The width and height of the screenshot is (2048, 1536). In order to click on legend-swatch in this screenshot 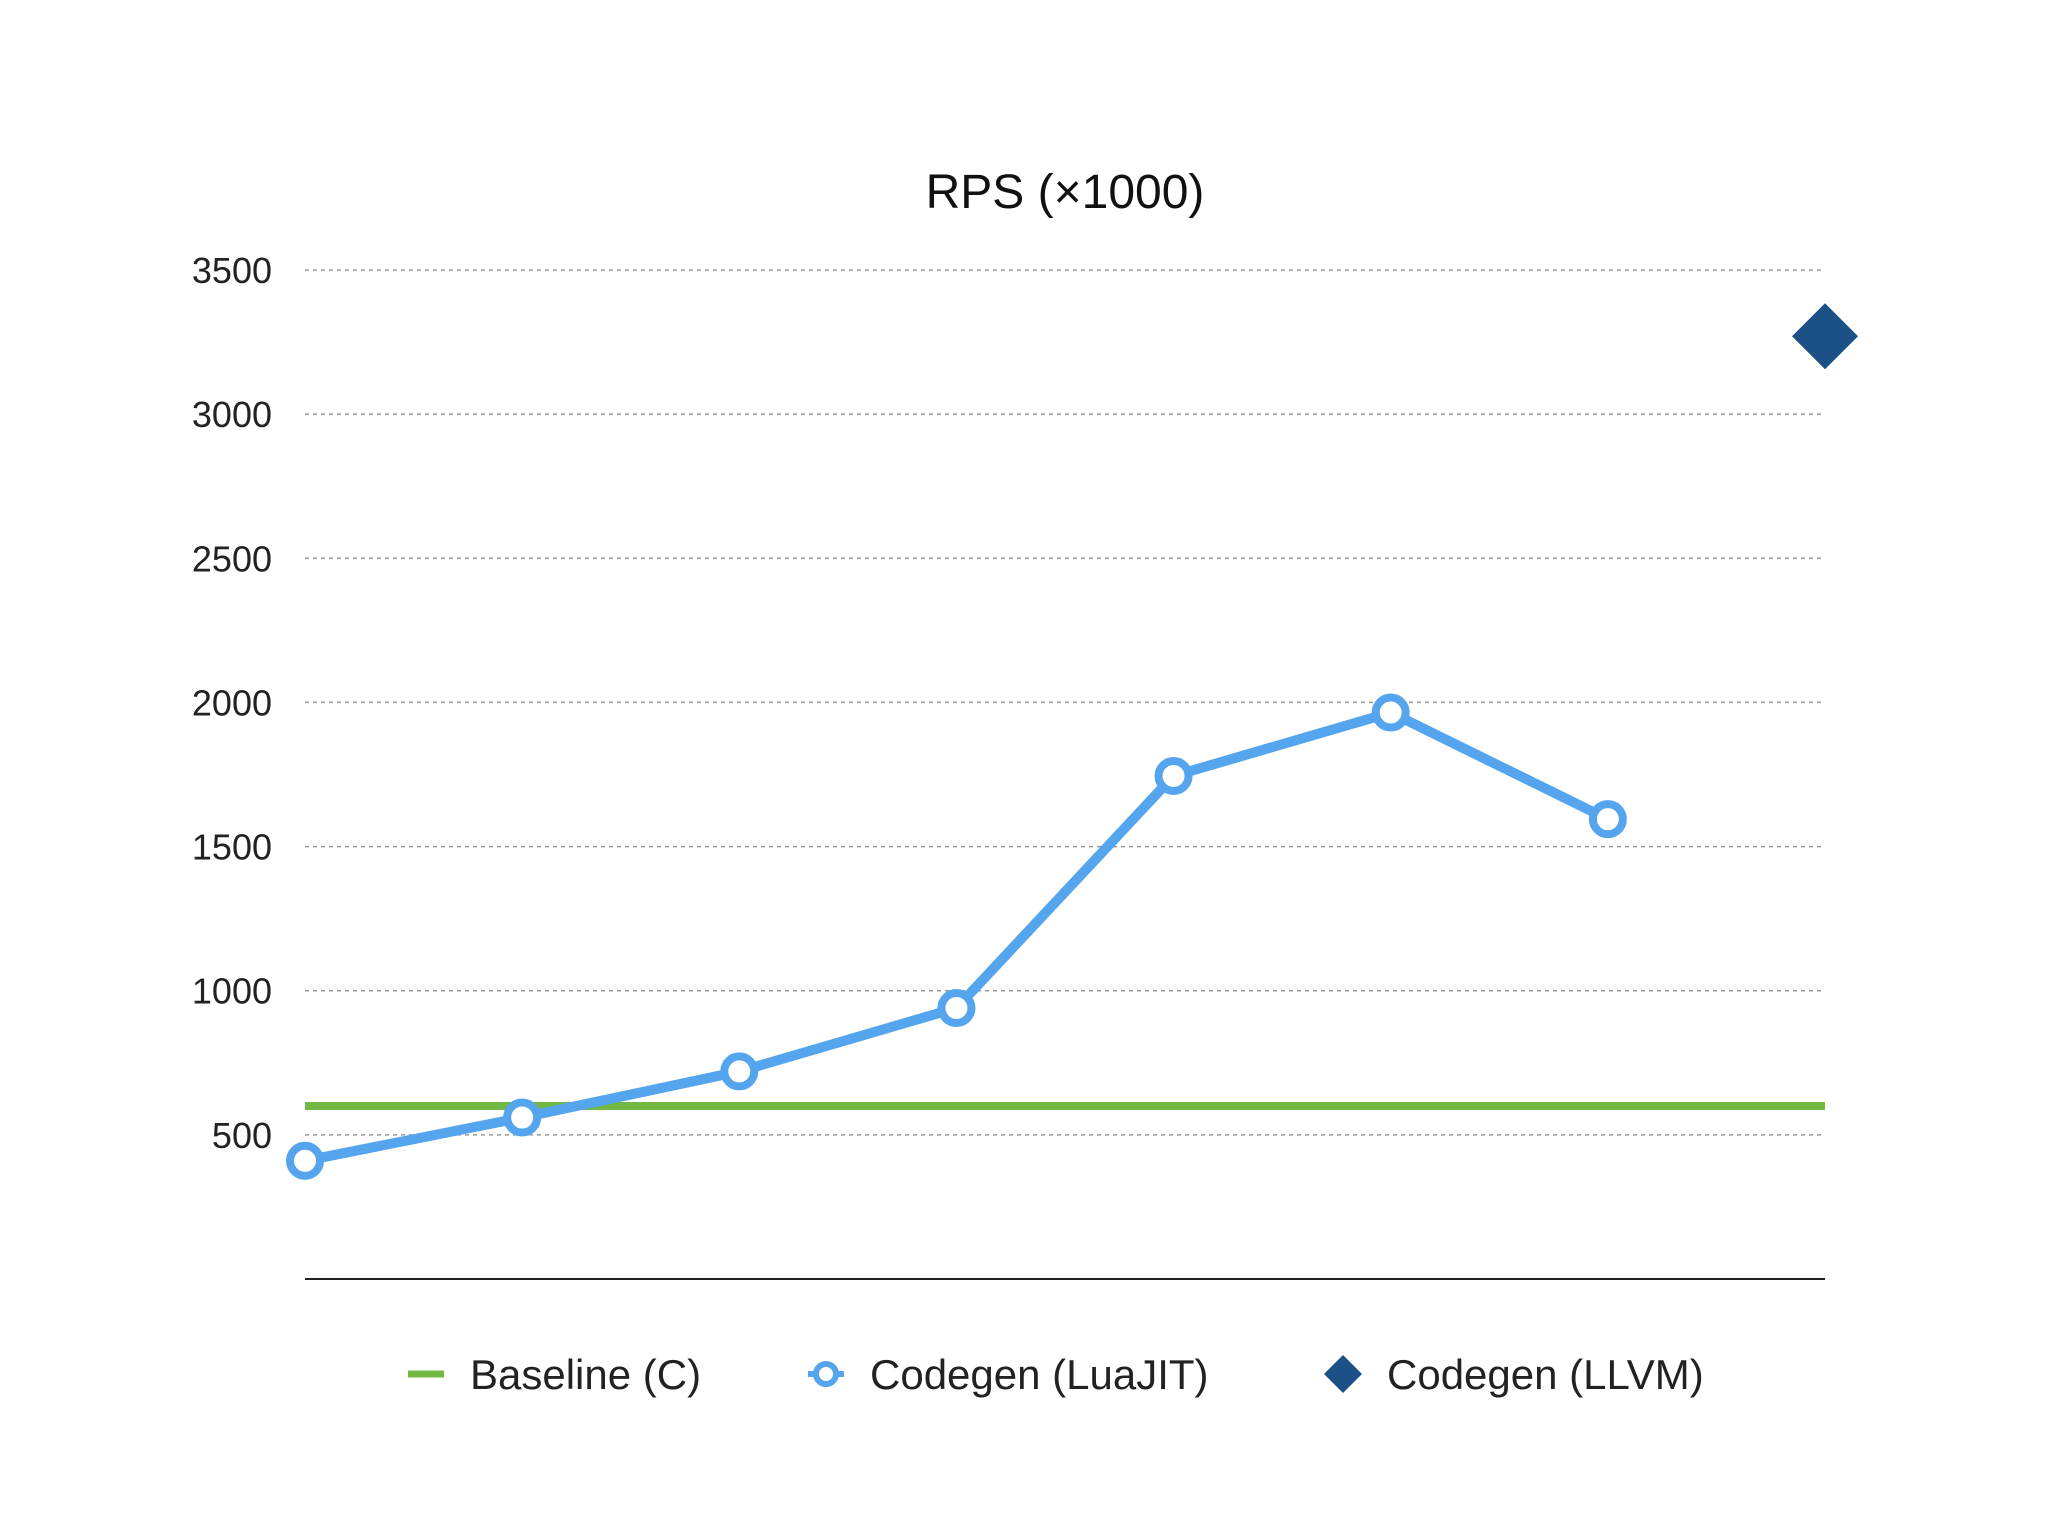, I will do `click(1343, 1374)`.